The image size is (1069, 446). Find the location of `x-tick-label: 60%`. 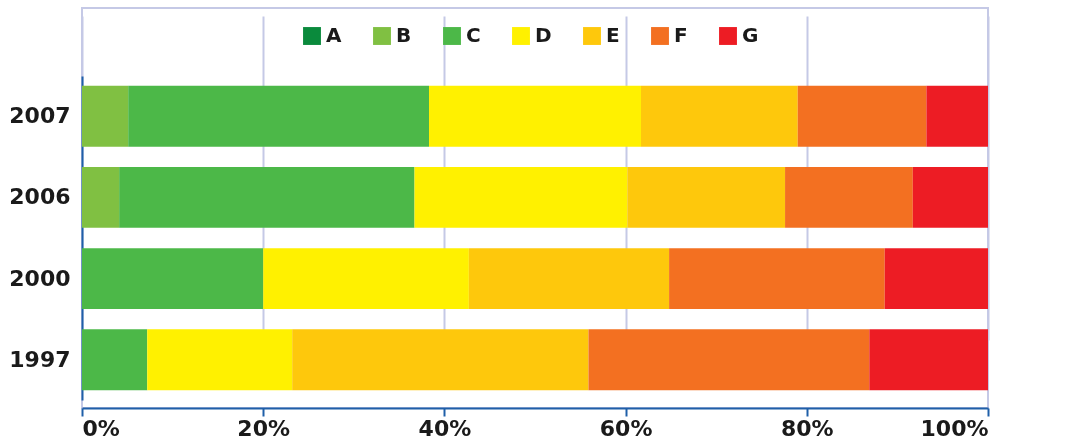

x-tick-label: 60% is located at coordinates (626, 428).